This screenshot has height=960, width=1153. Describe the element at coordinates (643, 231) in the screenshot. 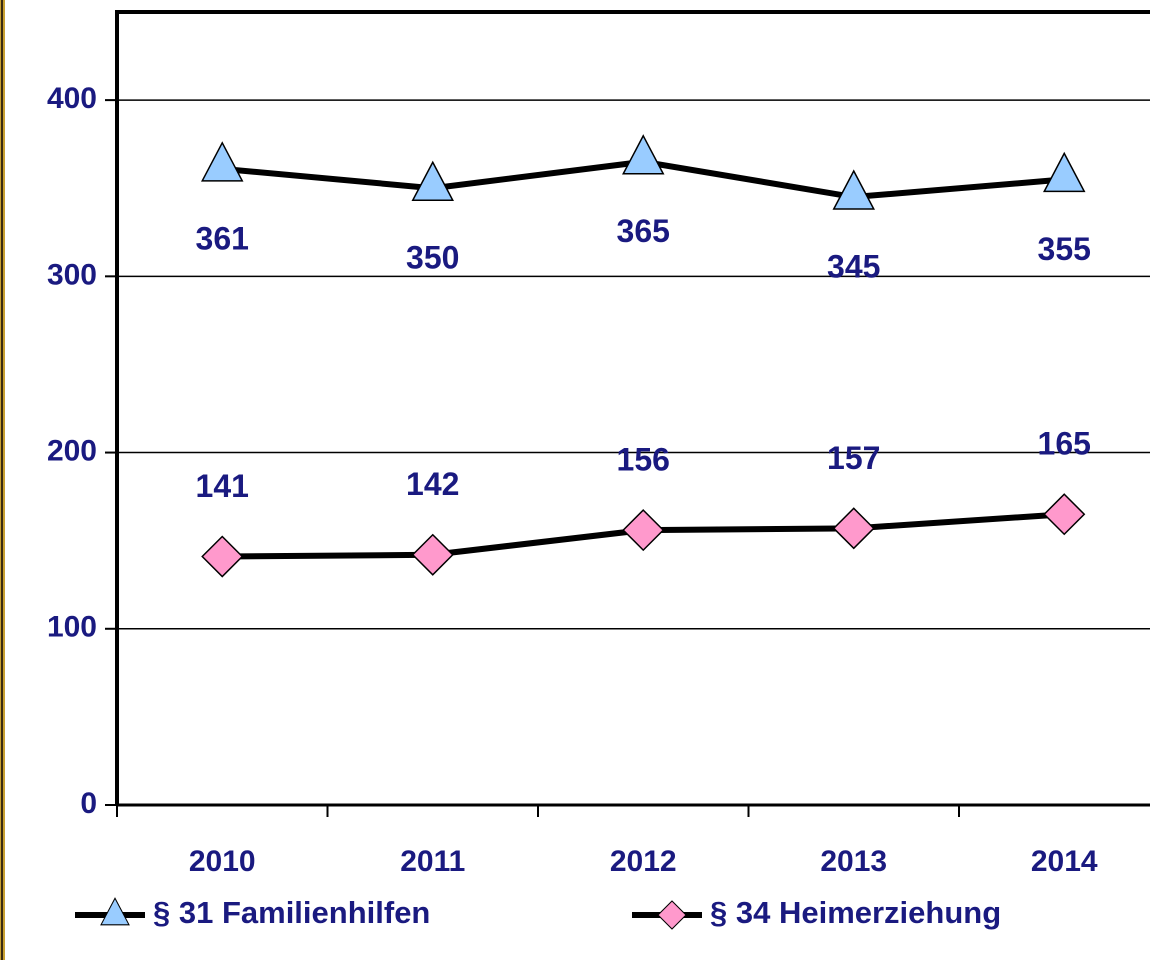

I see `data-label: 365` at that location.